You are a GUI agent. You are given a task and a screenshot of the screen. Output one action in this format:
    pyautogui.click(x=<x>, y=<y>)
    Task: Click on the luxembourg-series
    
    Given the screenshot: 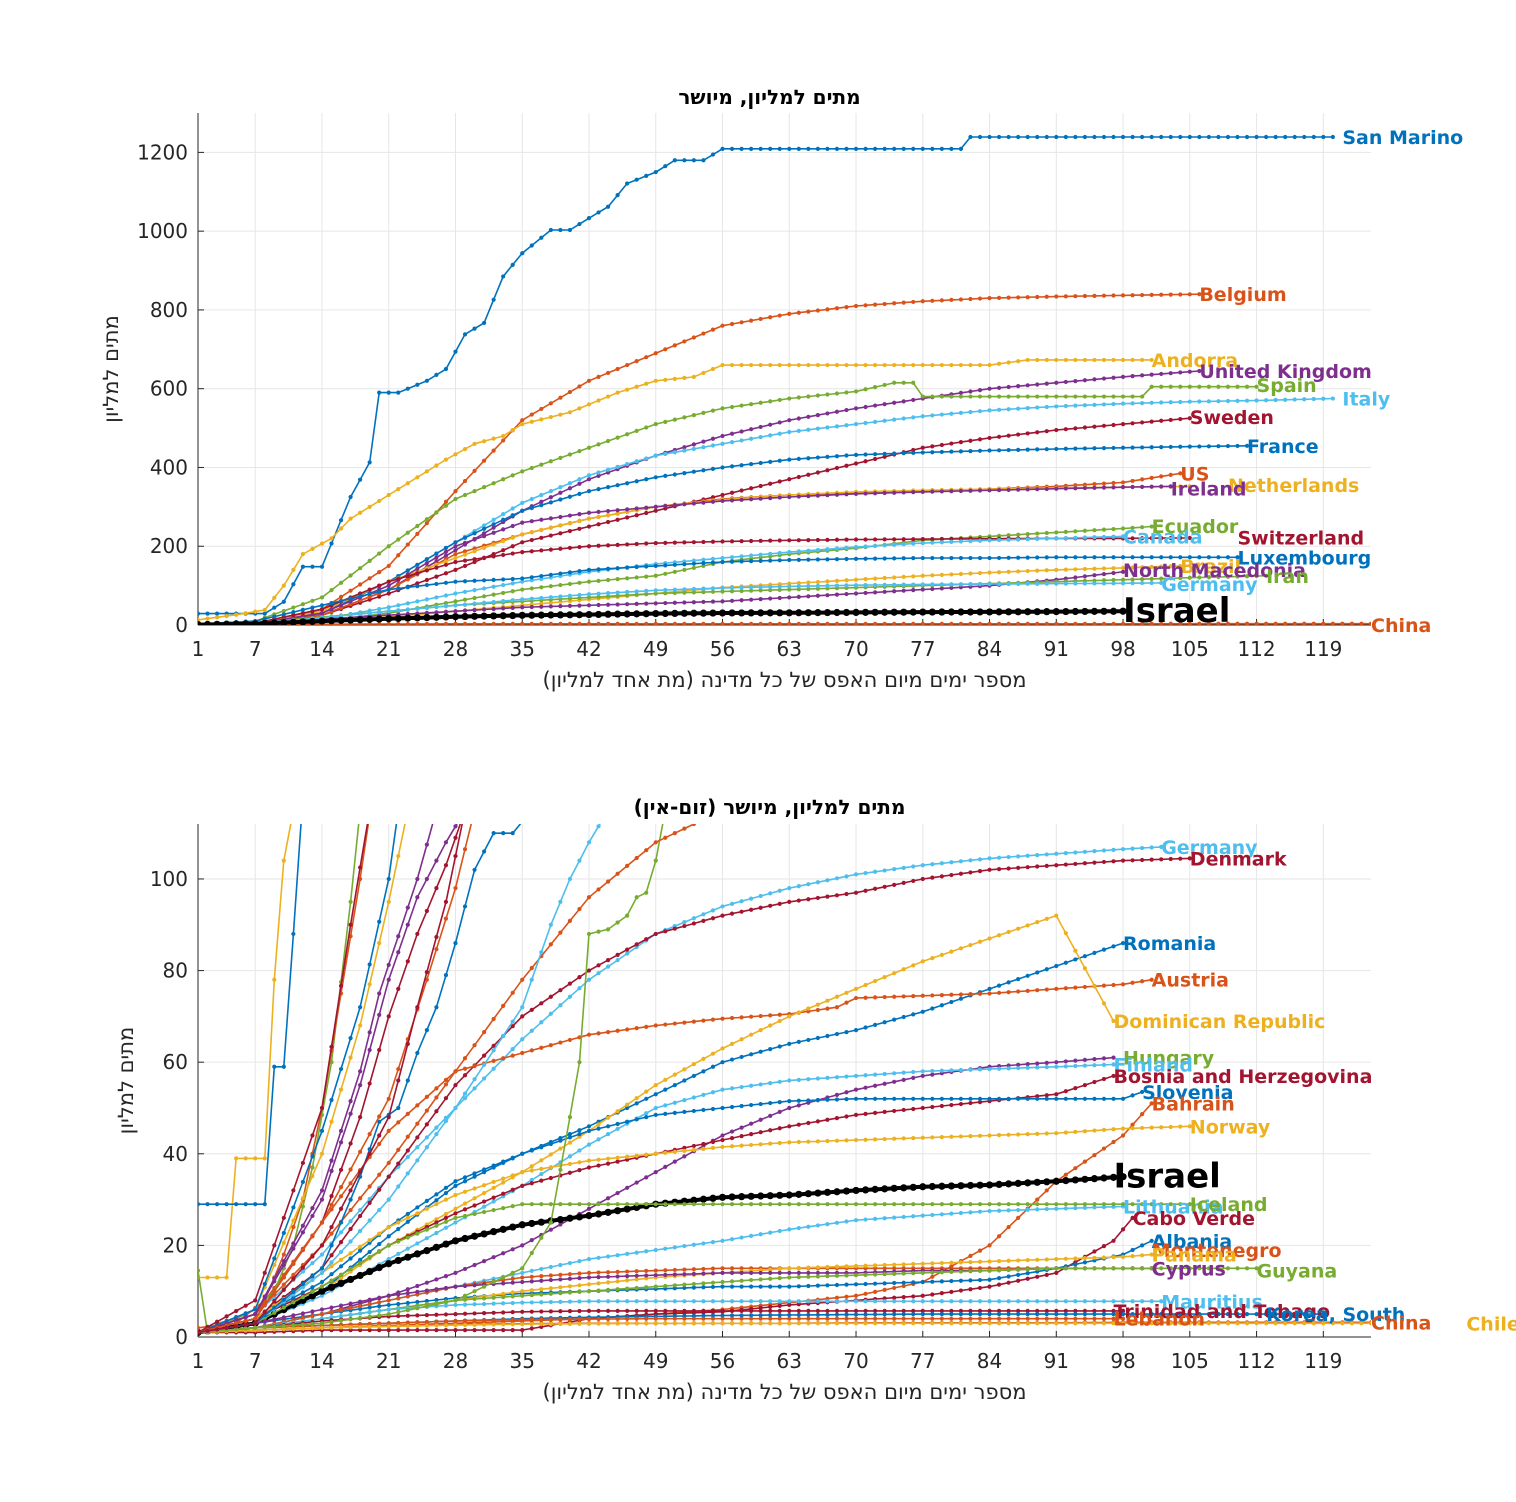 What is the action you would take?
    pyautogui.click(x=719, y=590)
    